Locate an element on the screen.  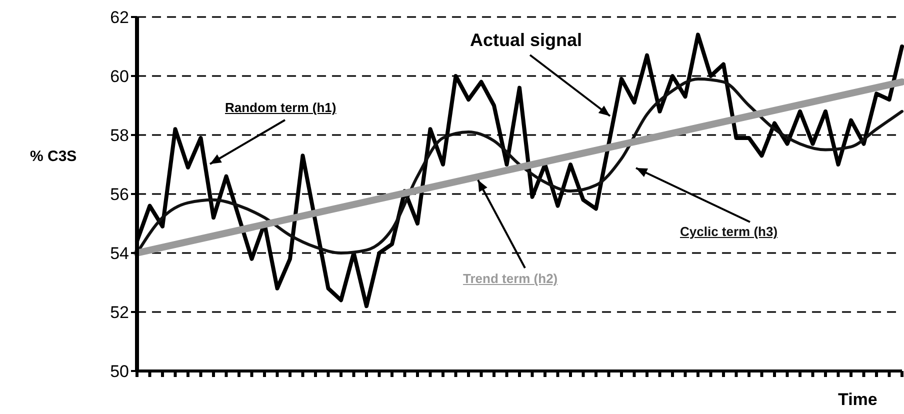
series-label: Actual signal is located at coordinates (526, 40).